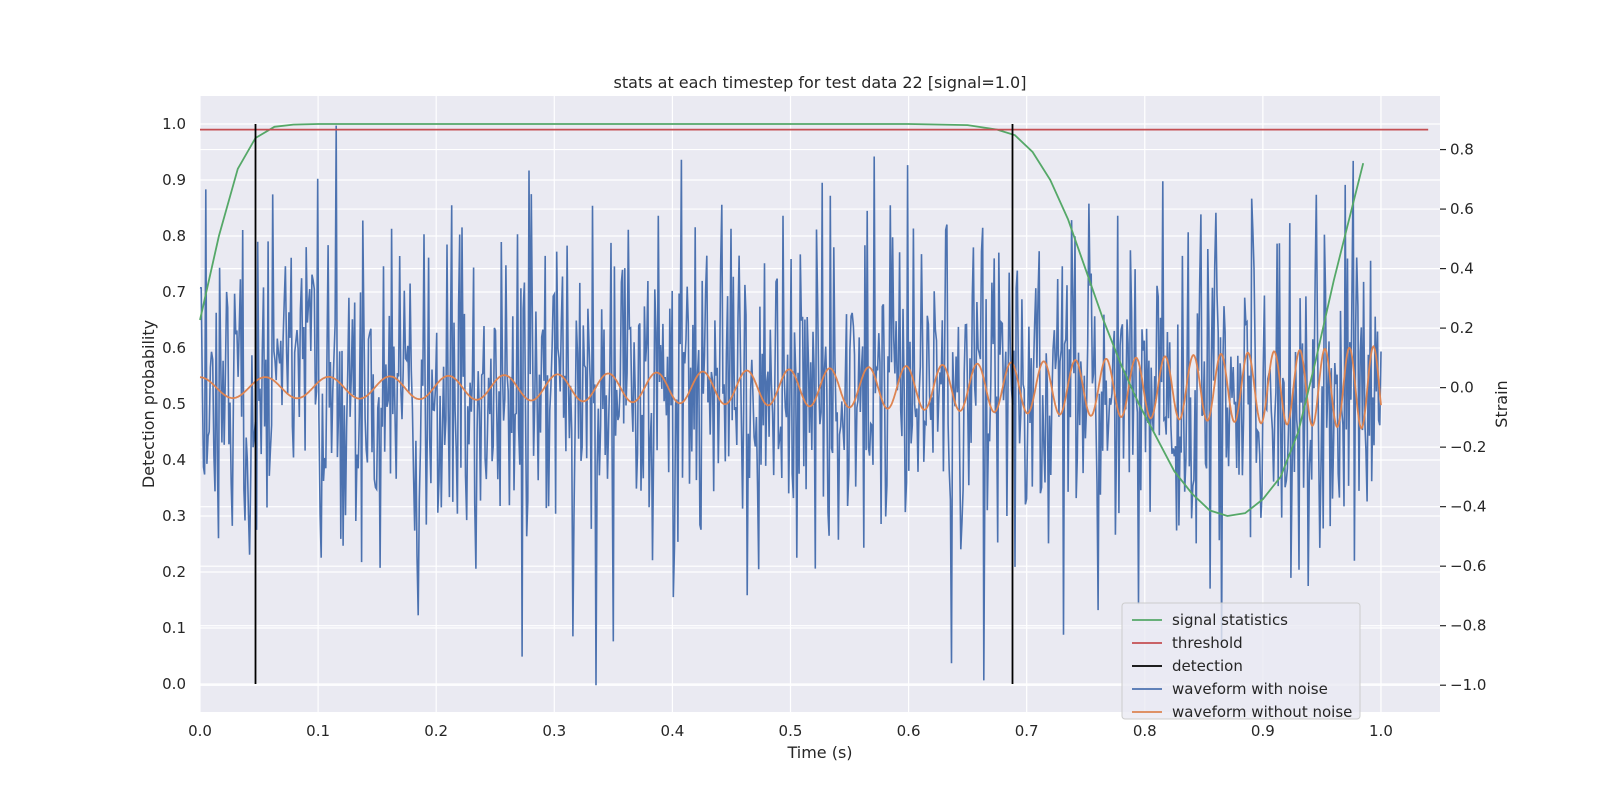 The image size is (1600, 800). What do you see at coordinates (1468, 507) in the screenshot?
I see `y-right-tick-label: −0.4` at bounding box center [1468, 507].